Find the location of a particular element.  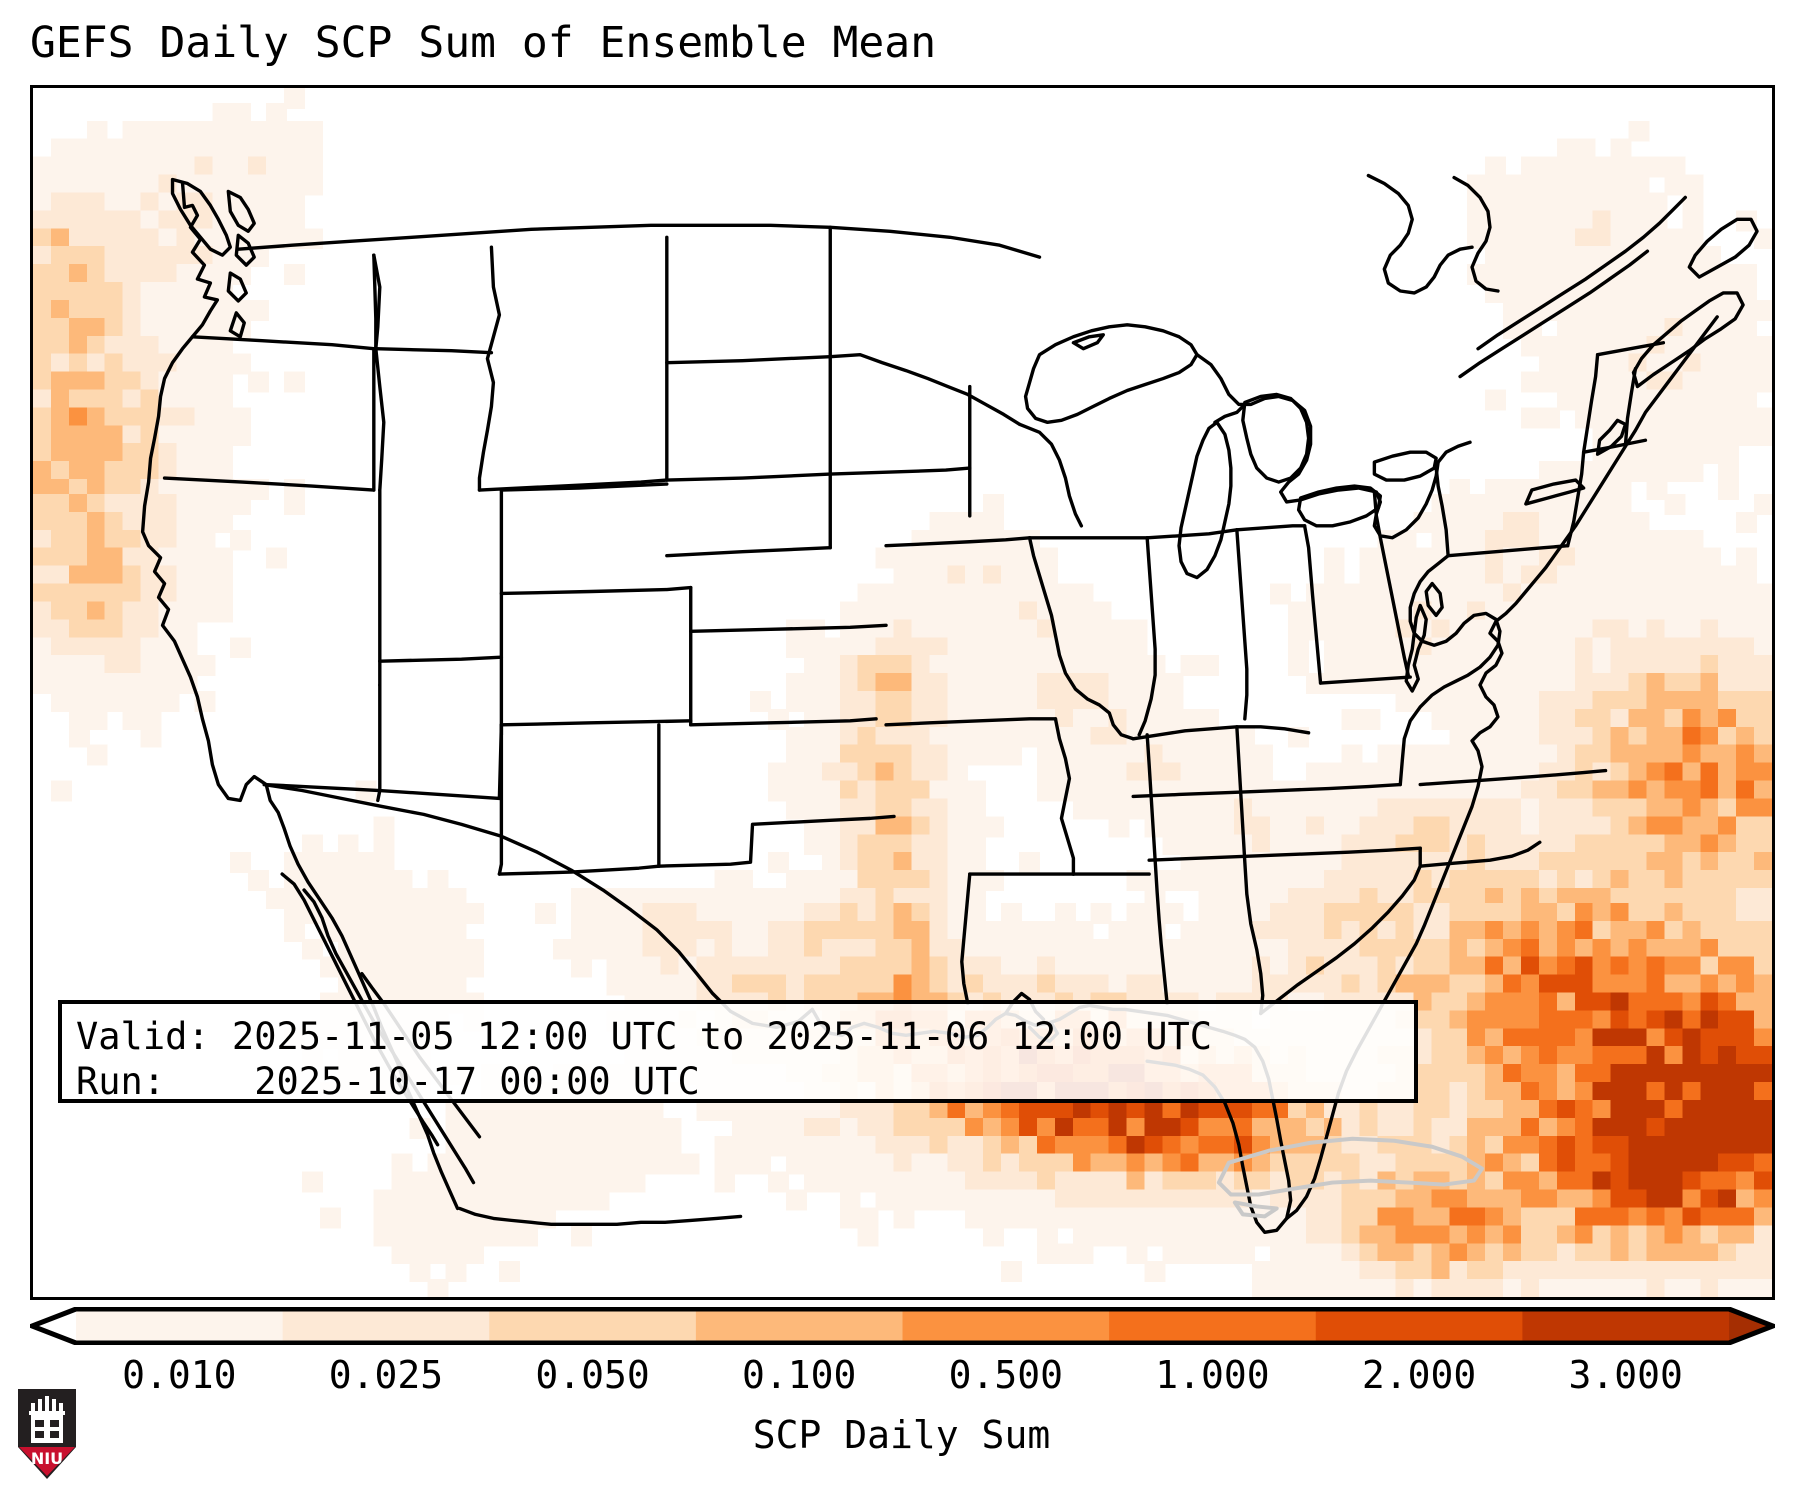

niu-tower-icon is located at coordinates (47, 1419).